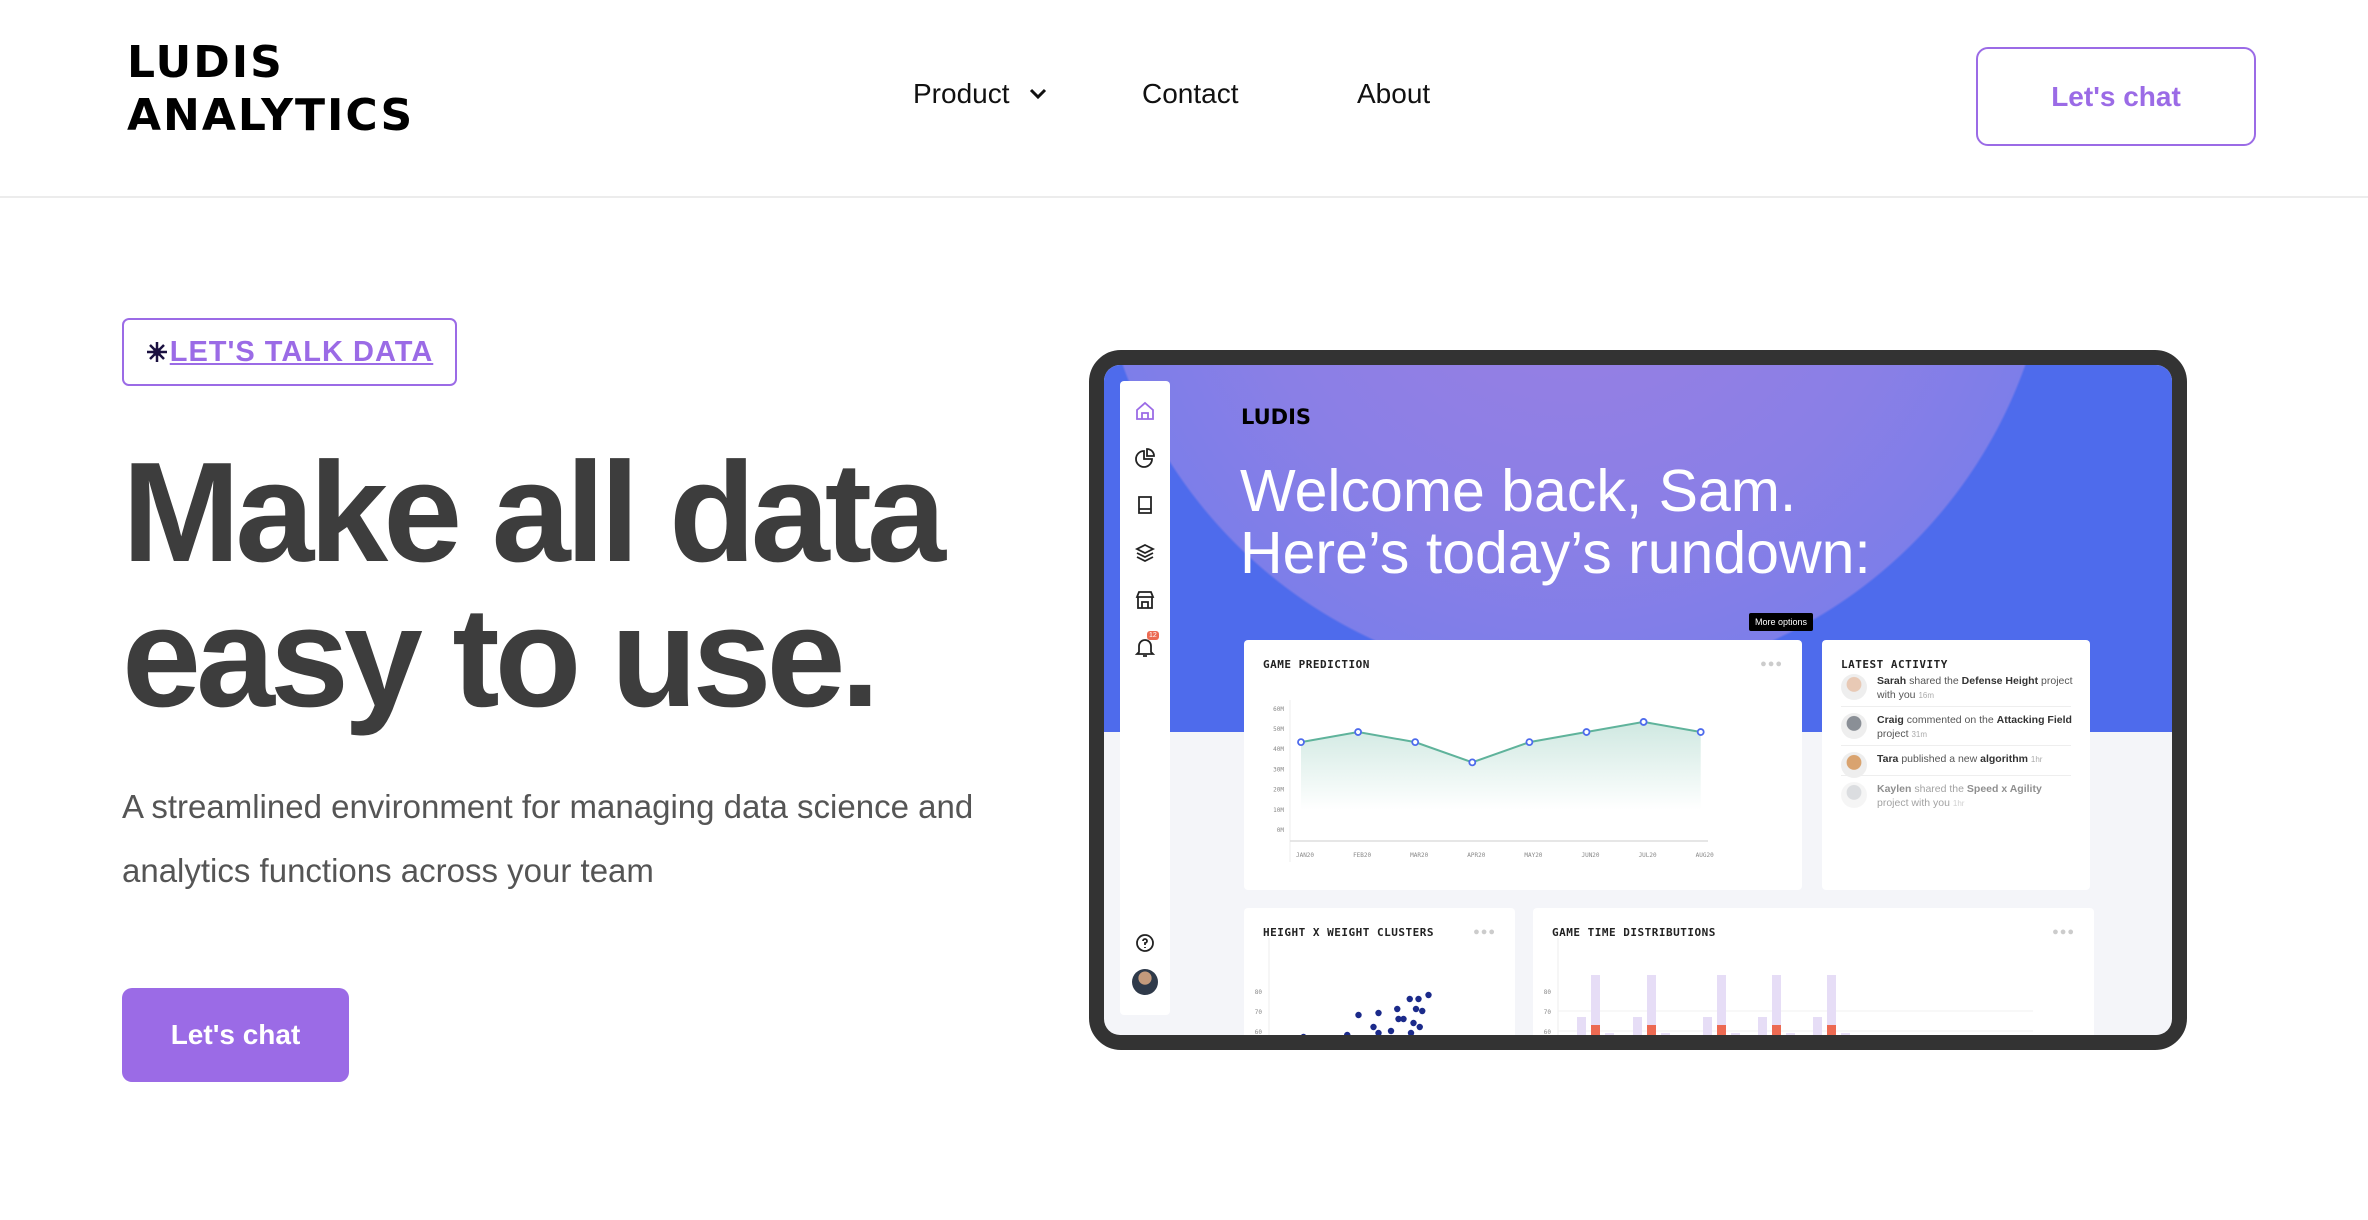  What do you see at coordinates (1037, 94) in the screenshot?
I see `chevron-down-icon` at bounding box center [1037, 94].